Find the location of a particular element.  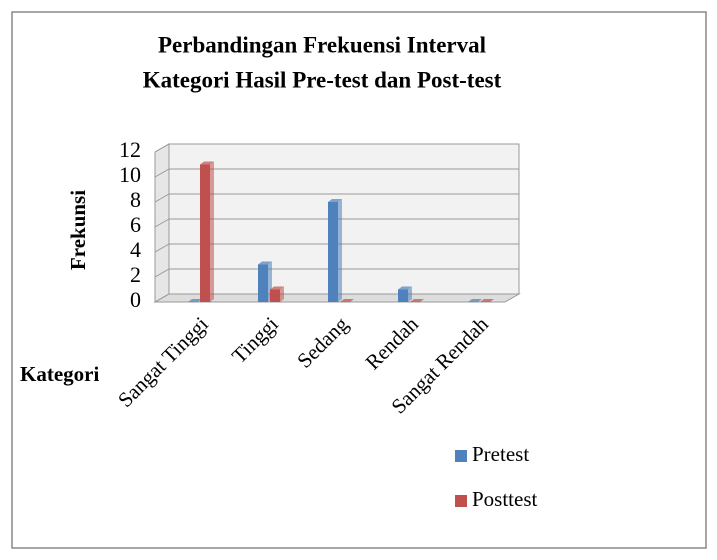

y-tick-label: 4 is located at coordinates (135, 249).